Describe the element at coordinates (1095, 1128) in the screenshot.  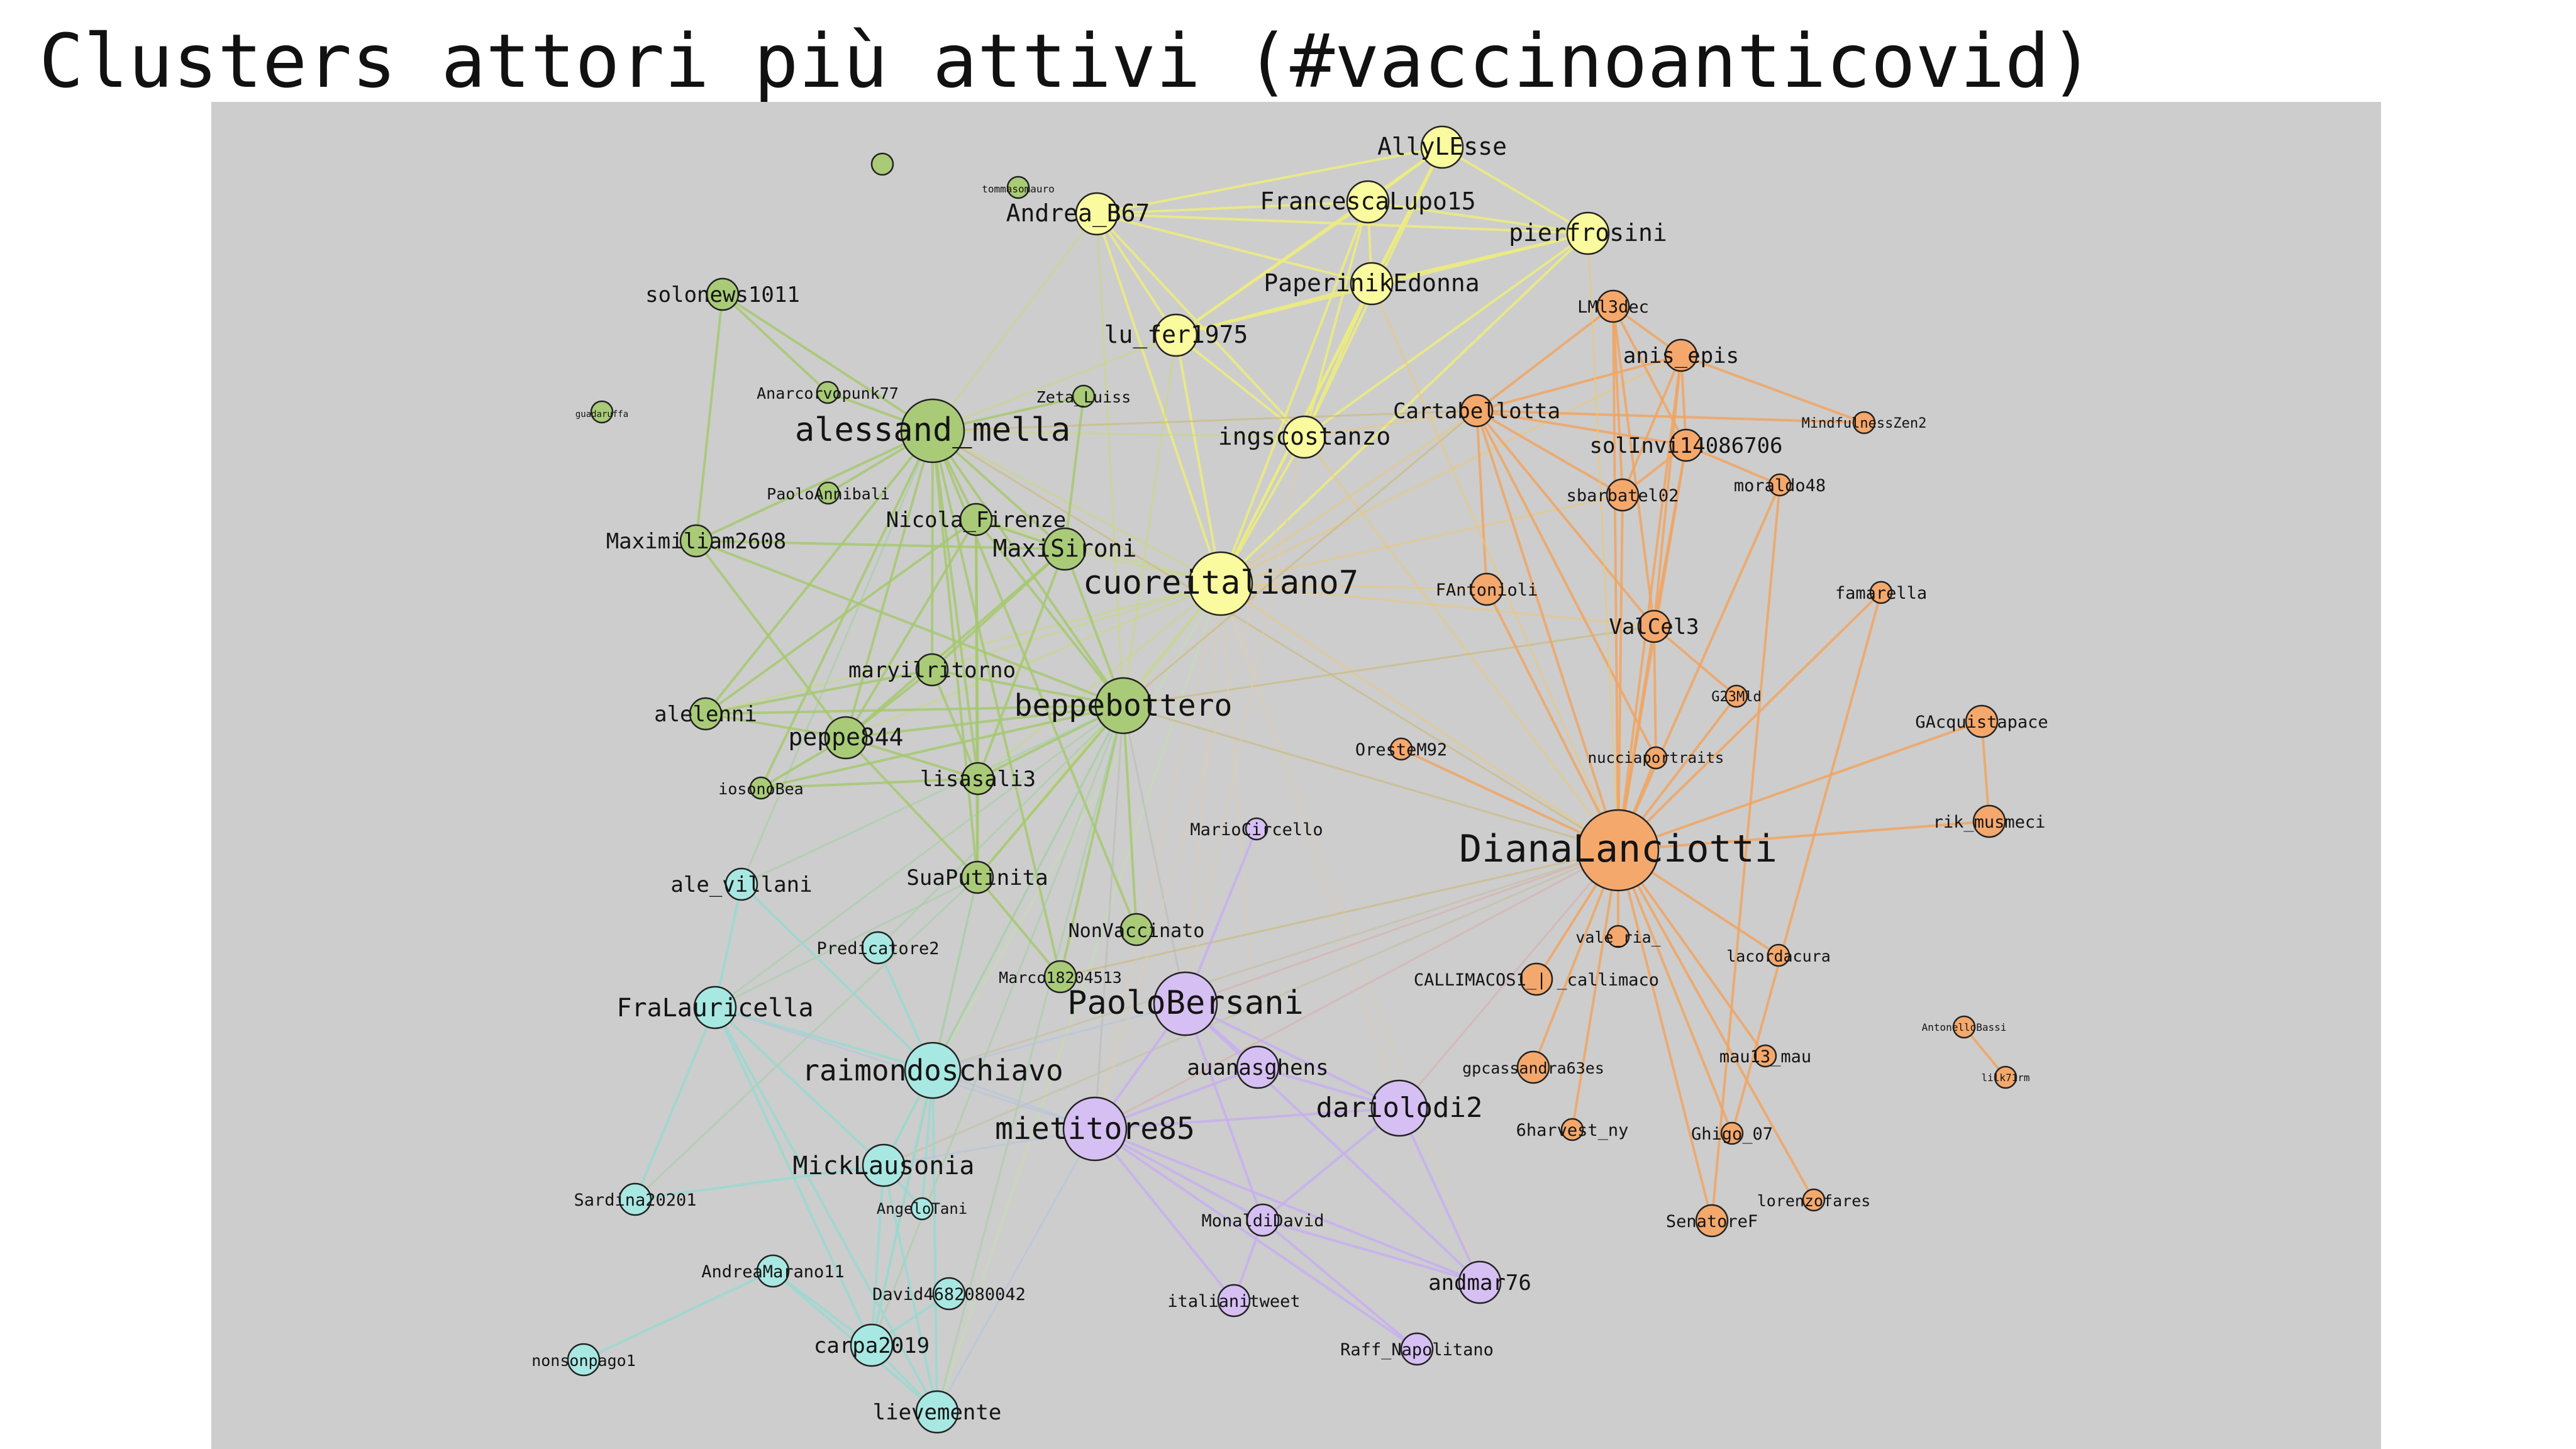
I see `node-label-mietitore85: mietitore85` at that location.